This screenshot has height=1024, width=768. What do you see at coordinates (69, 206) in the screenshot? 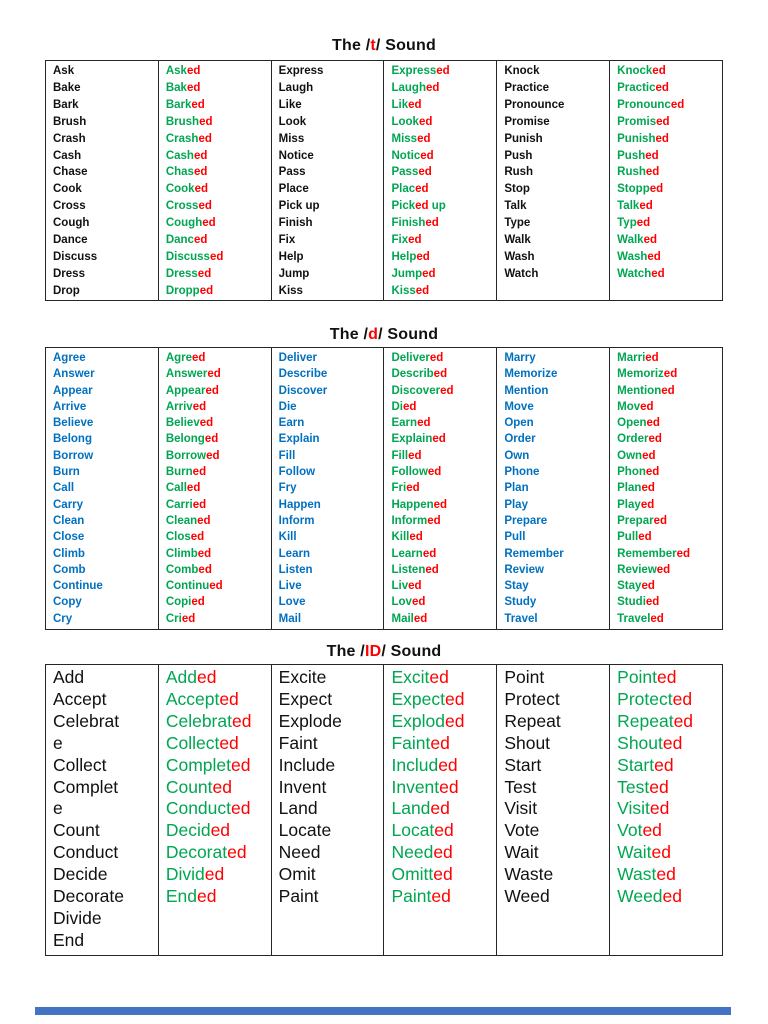
I see `base-word: Cross` at bounding box center [69, 206].